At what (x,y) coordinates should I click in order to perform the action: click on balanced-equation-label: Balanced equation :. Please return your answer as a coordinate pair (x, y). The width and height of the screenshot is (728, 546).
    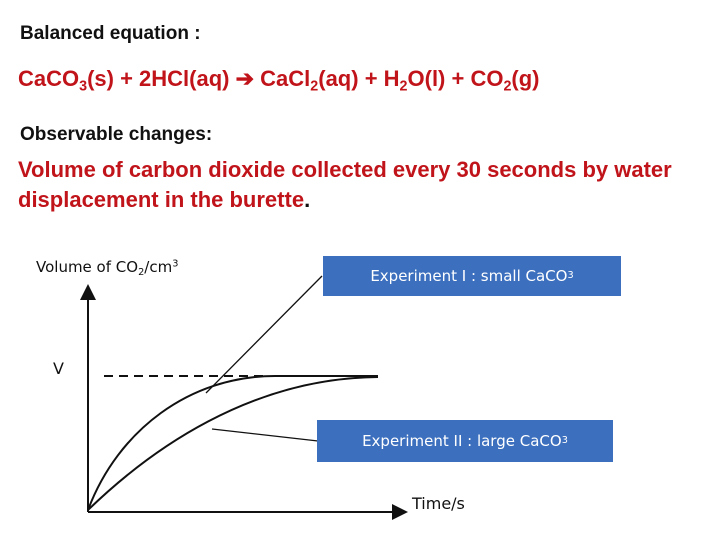
    Looking at the image, I should click on (110, 33).